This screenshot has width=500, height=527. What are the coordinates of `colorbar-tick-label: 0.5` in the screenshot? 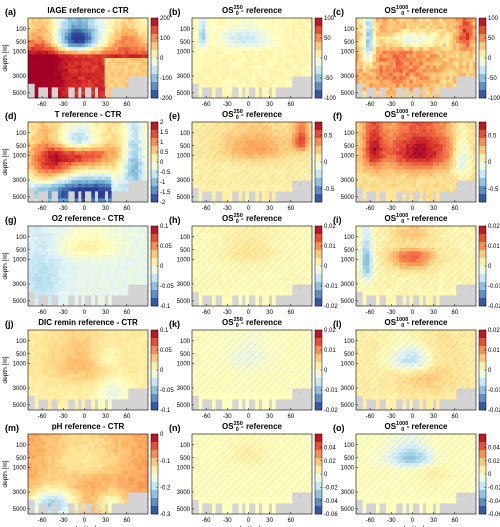 It's located at (328, 137).